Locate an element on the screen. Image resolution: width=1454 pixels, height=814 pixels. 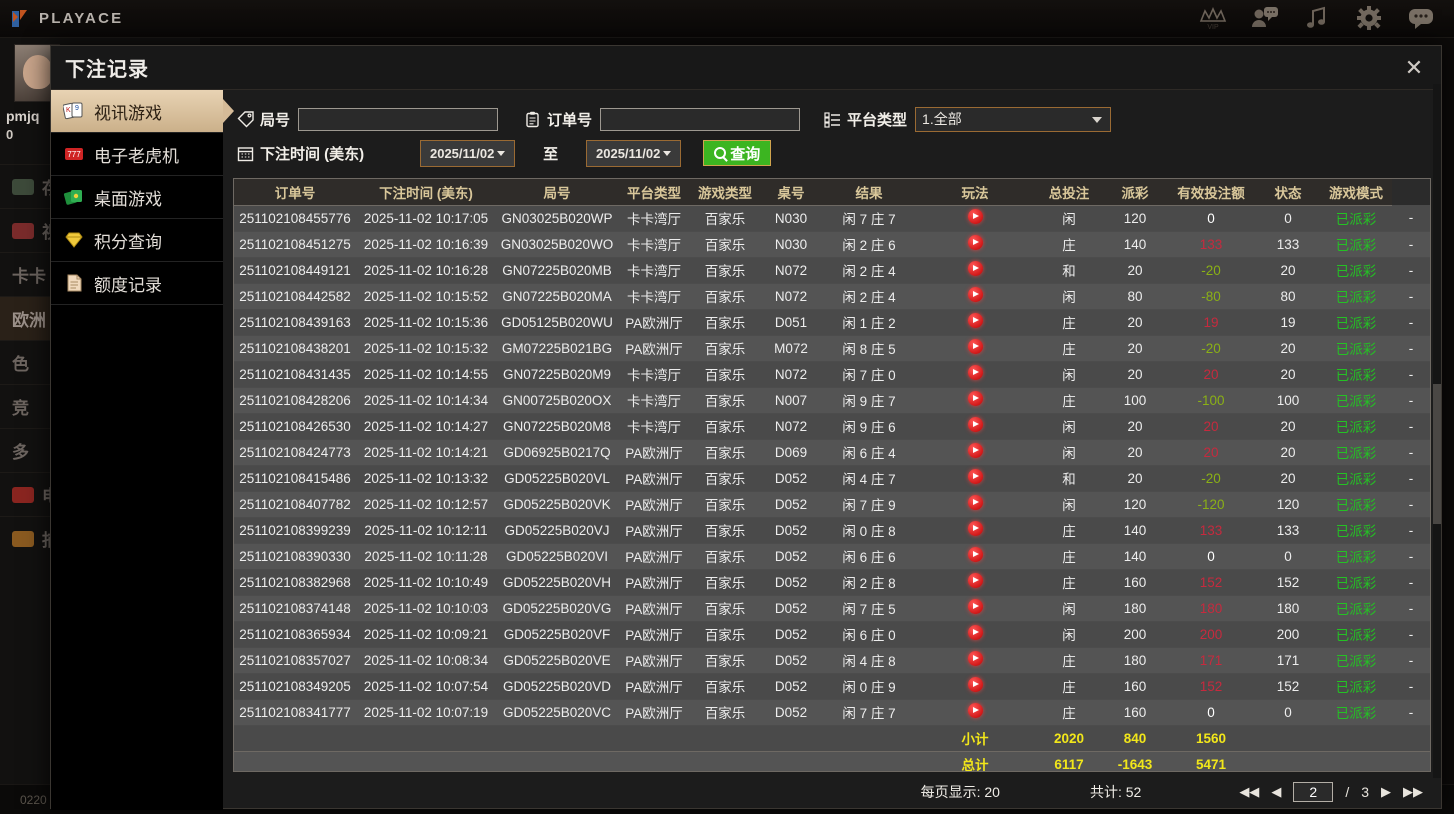
gear-icon is located at coordinates (1369, 19).